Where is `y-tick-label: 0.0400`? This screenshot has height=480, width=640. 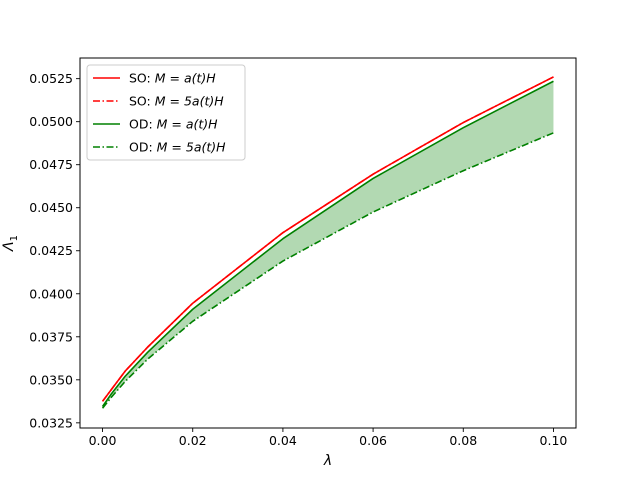 y-tick-label: 0.0400 is located at coordinates (51, 293).